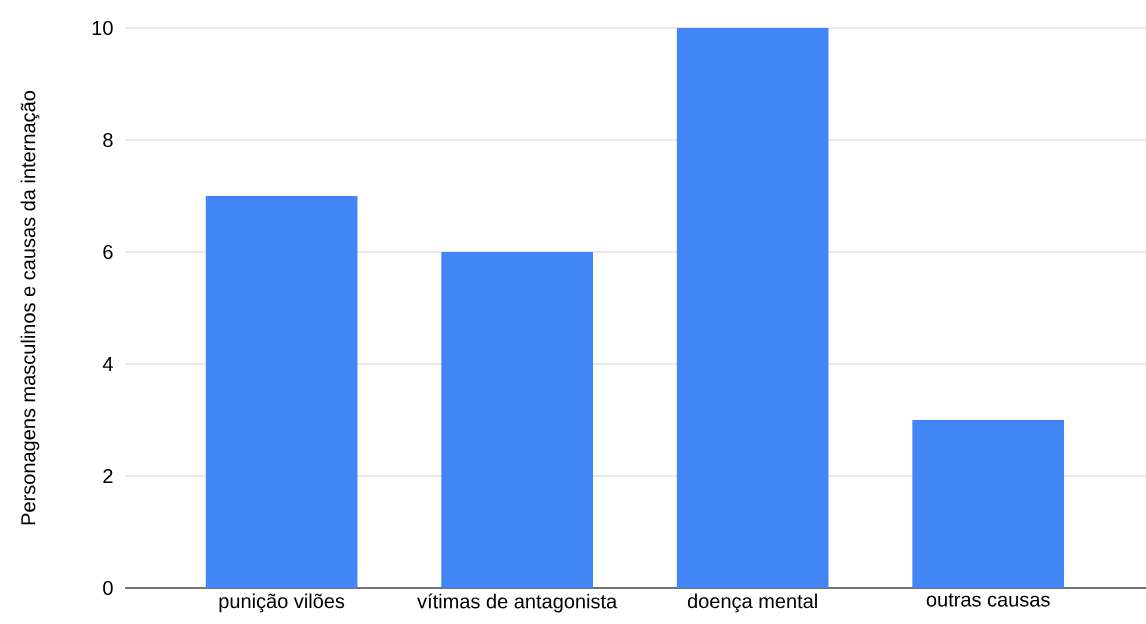 The width and height of the screenshot is (1146, 624). I want to click on y-tick-label: 2, so click(108, 476).